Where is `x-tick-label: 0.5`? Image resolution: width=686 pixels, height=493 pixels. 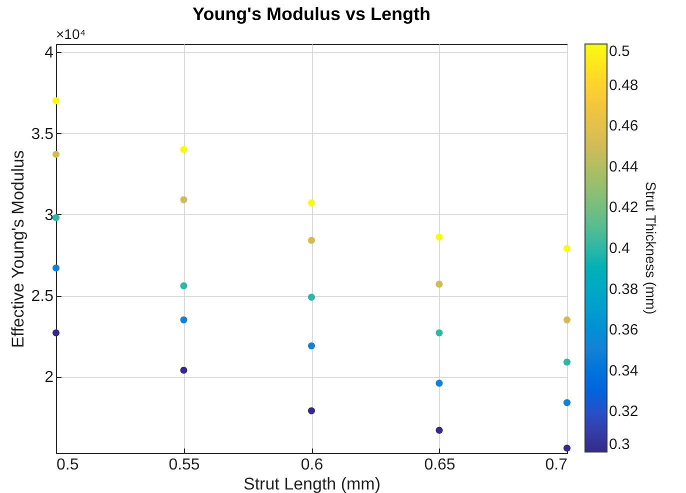 x-tick-label: 0.5 is located at coordinates (67, 465).